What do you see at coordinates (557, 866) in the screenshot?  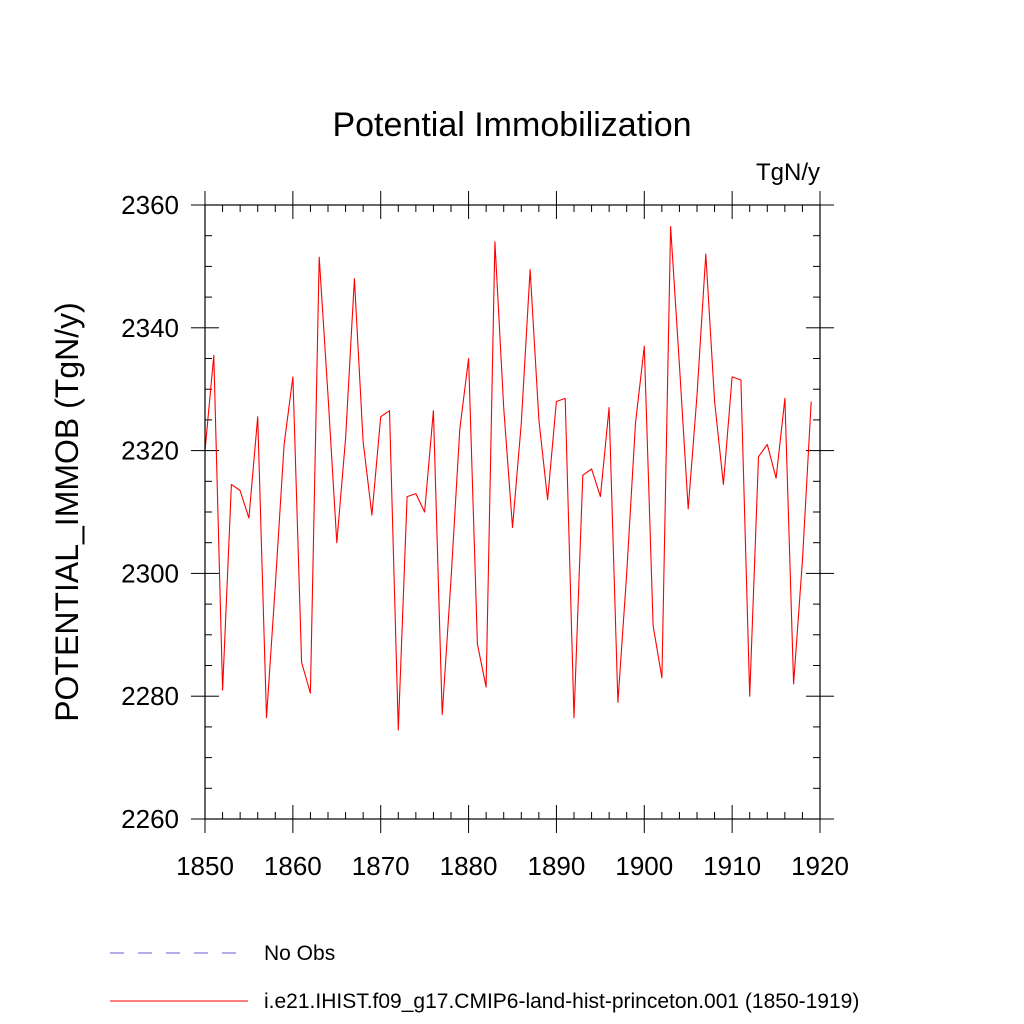 I see `x-tick-label: 1890` at bounding box center [557, 866].